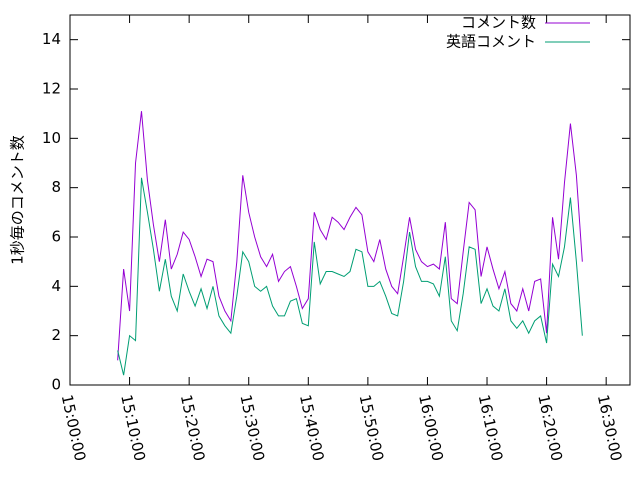 The height and width of the screenshot is (480, 640). Describe the element at coordinates (51, 39) in the screenshot. I see `y-tick-label: 14` at that location.